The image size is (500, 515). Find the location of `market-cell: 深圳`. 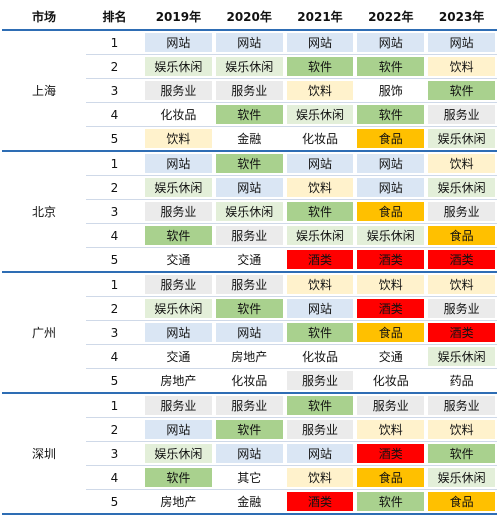

market-cell: 深圳 is located at coordinates (44, 454).